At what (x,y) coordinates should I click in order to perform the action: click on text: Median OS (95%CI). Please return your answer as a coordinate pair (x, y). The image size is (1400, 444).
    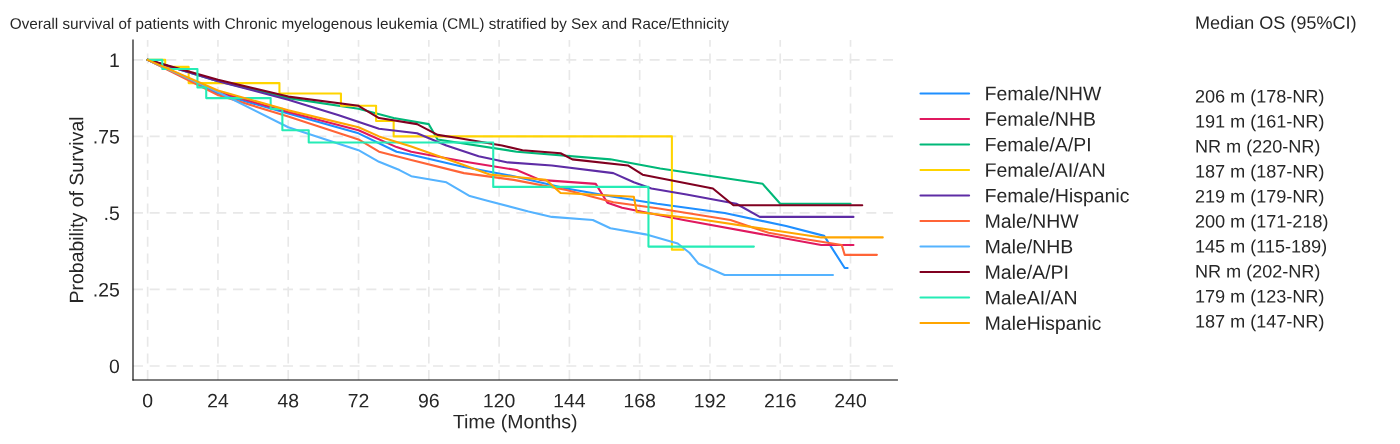
    Looking at the image, I should click on (1276, 24).